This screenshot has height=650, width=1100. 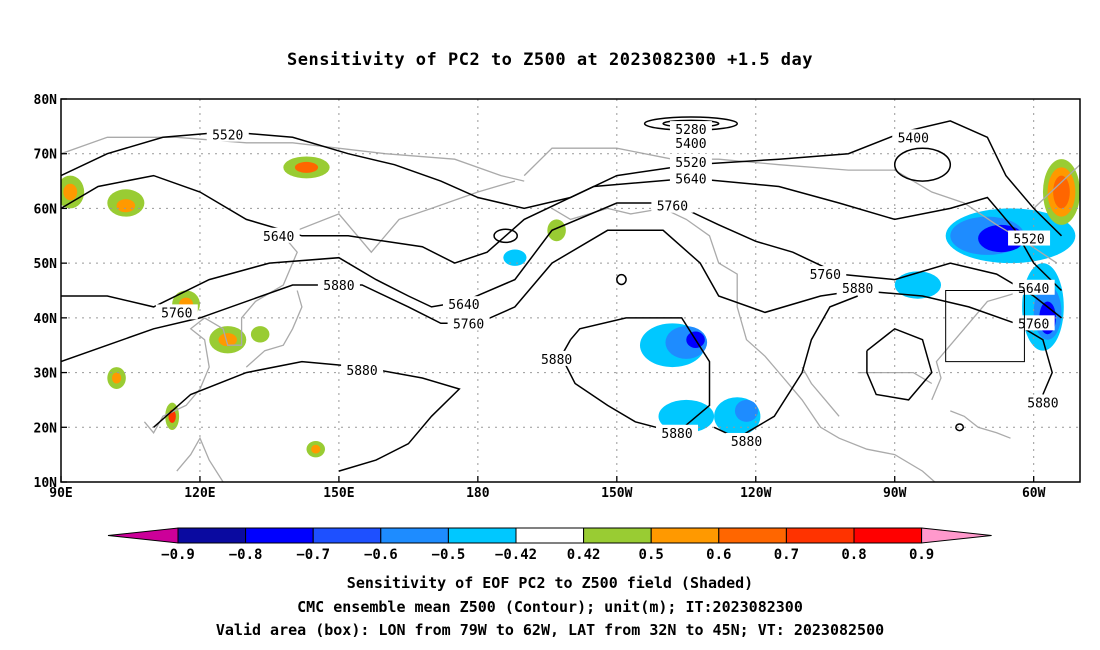 I want to click on colorbar-label: 0.5, so click(x=651, y=555).